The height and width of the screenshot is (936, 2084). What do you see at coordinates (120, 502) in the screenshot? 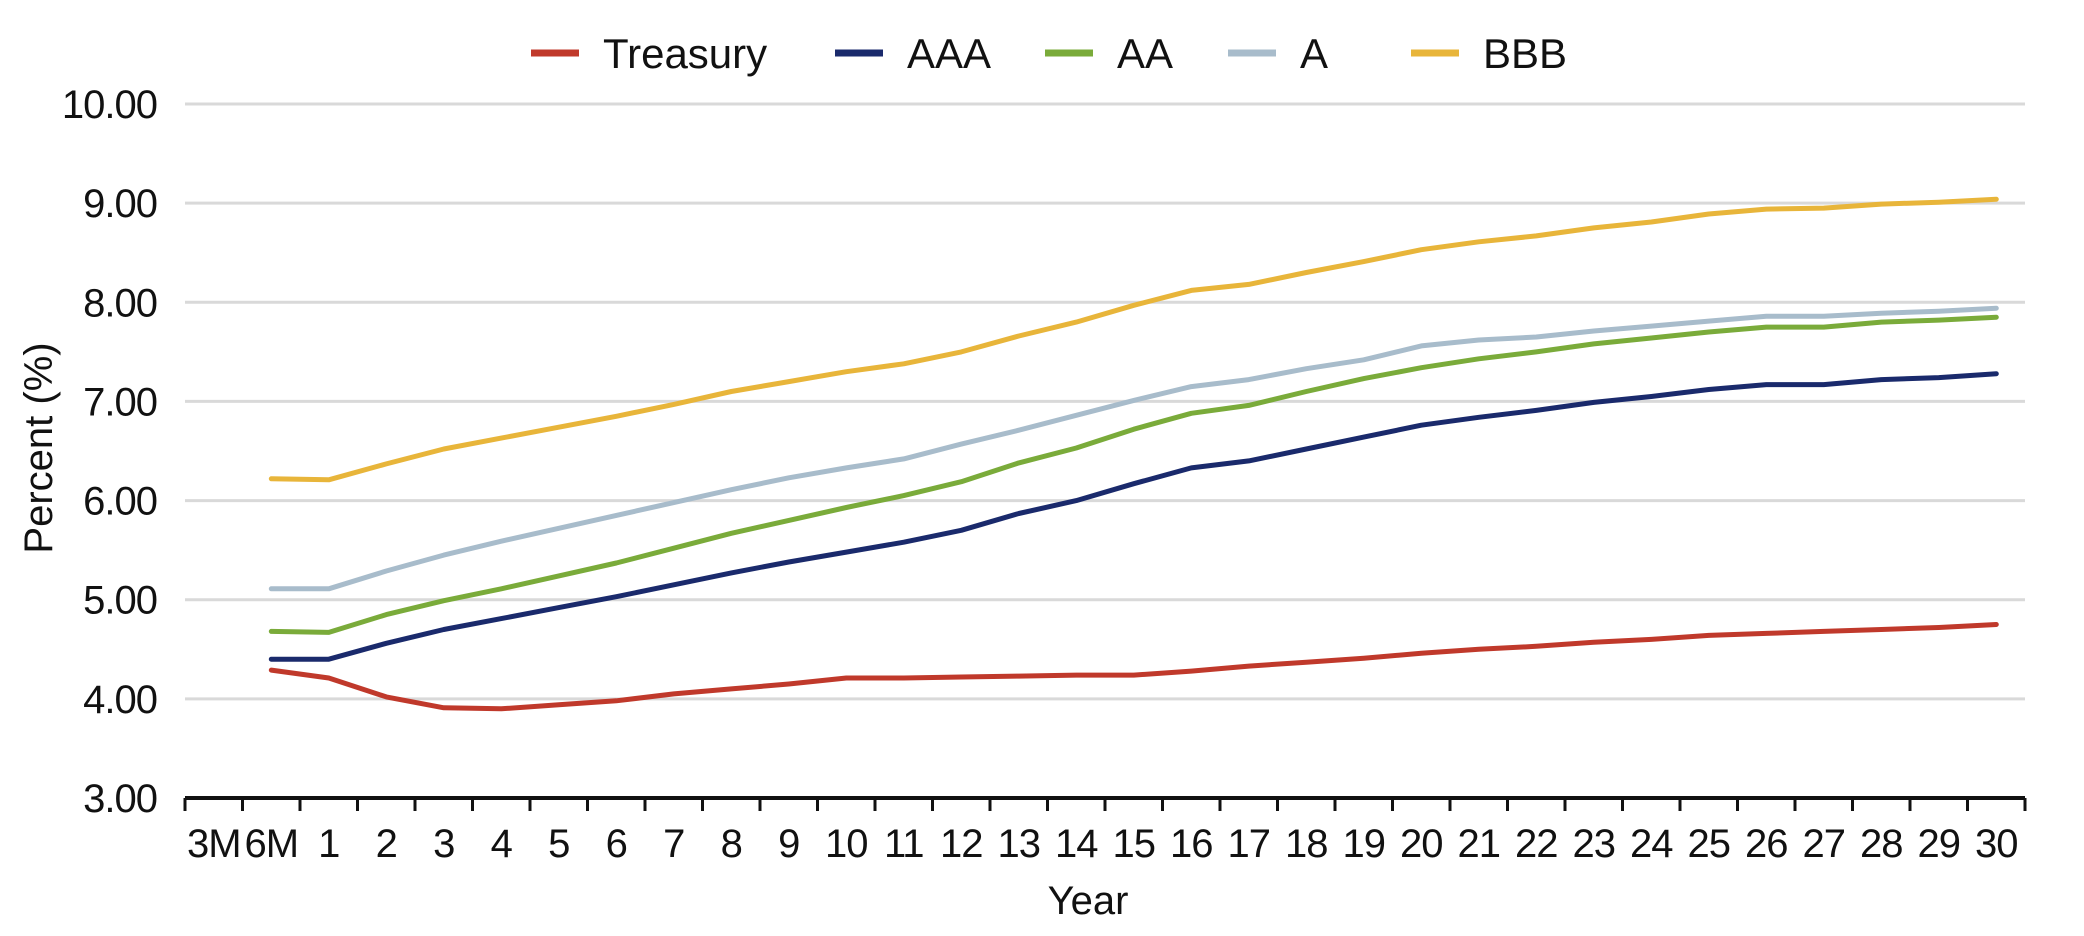
I see `y-tick-label: 6.00` at bounding box center [120, 502].